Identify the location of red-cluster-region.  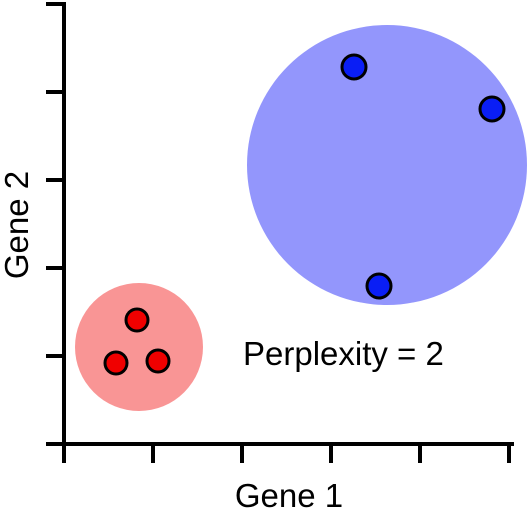
(139, 347).